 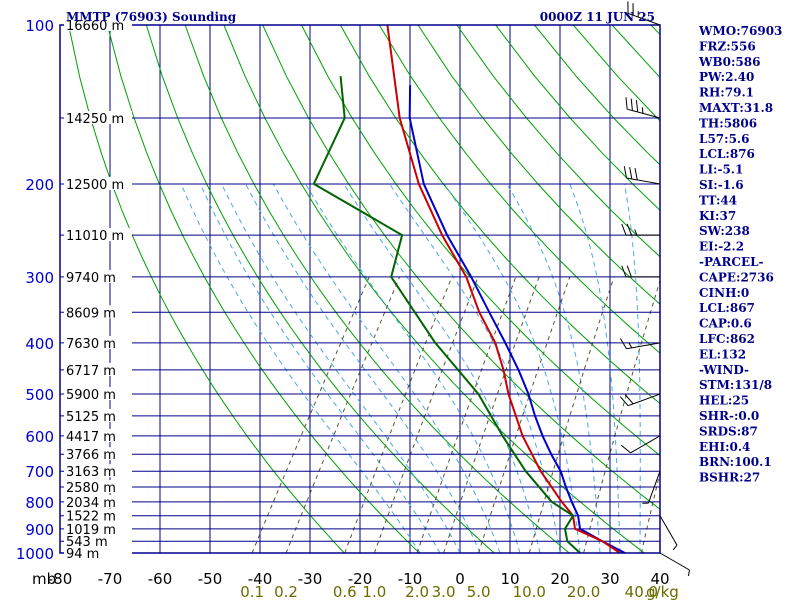 What do you see at coordinates (724, 231) in the screenshot?
I see `index-label: SW:238` at bounding box center [724, 231].